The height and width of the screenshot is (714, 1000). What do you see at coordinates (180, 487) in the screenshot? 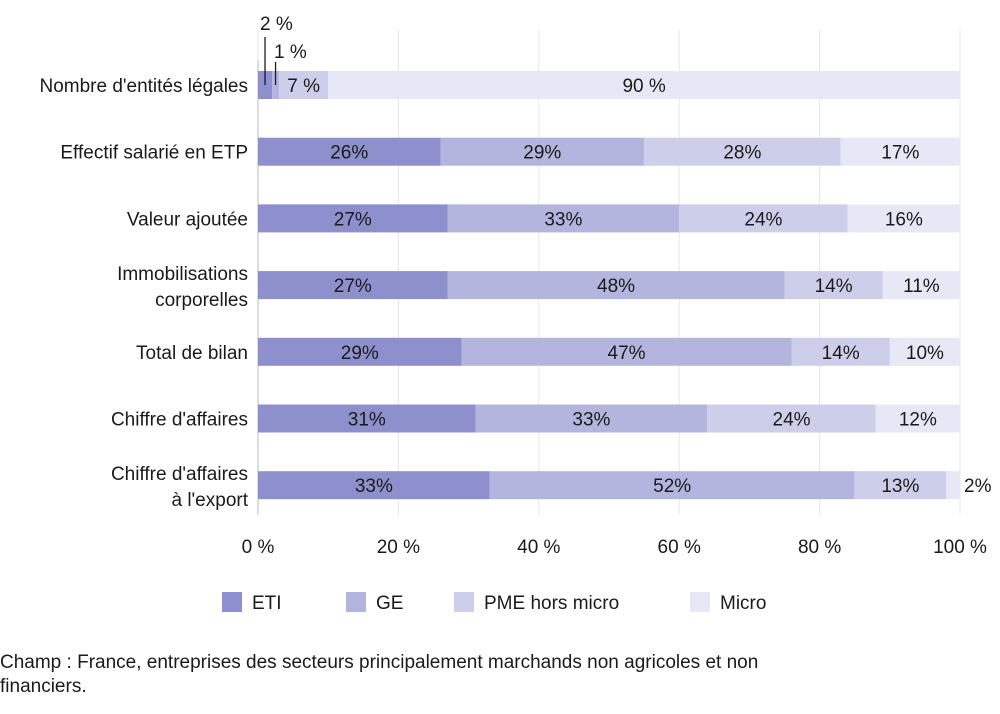
I see `category-label: Chiffre d'affaires à l'export` at bounding box center [180, 487].